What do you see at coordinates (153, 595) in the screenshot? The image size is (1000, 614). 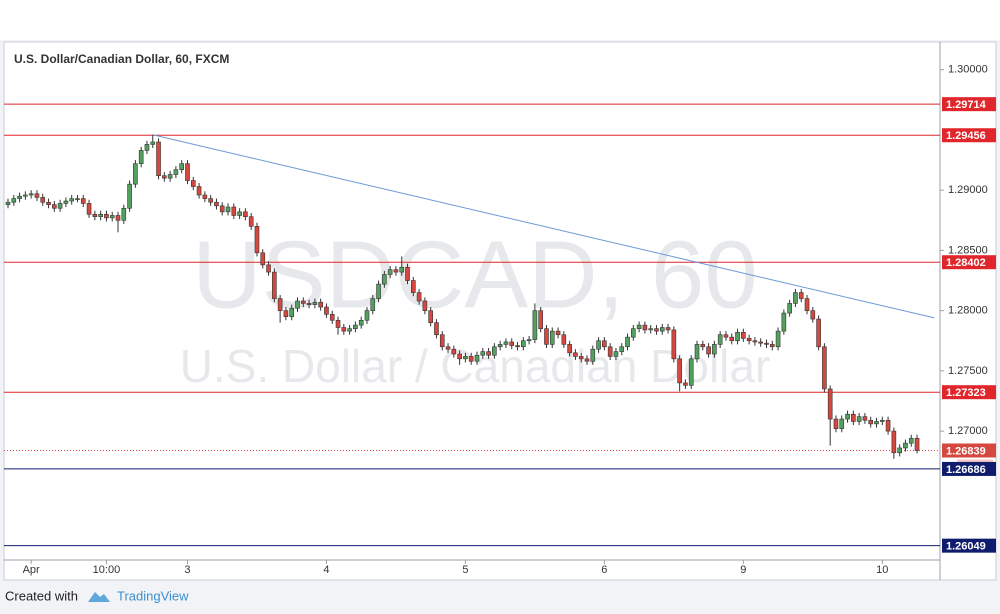 I see `footer-brand: TradingView` at bounding box center [153, 595].